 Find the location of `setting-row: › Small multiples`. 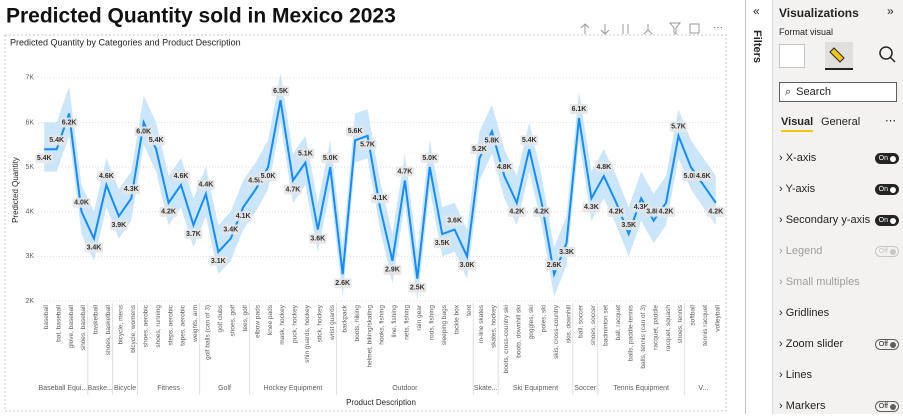

setting-row: › Small multiples is located at coordinates (839, 282).